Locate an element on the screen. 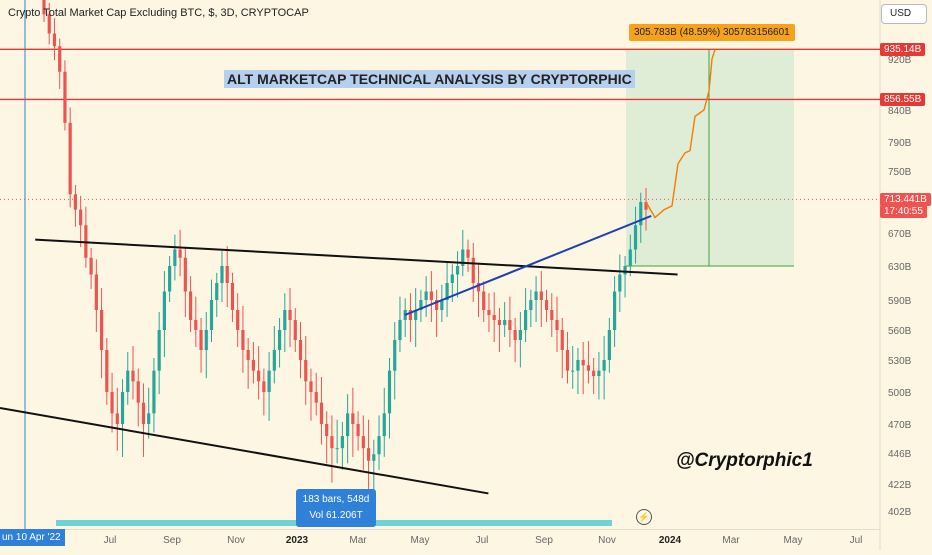 This screenshot has width=932, height=555. y-tick-label: 530B is located at coordinates (900, 361).